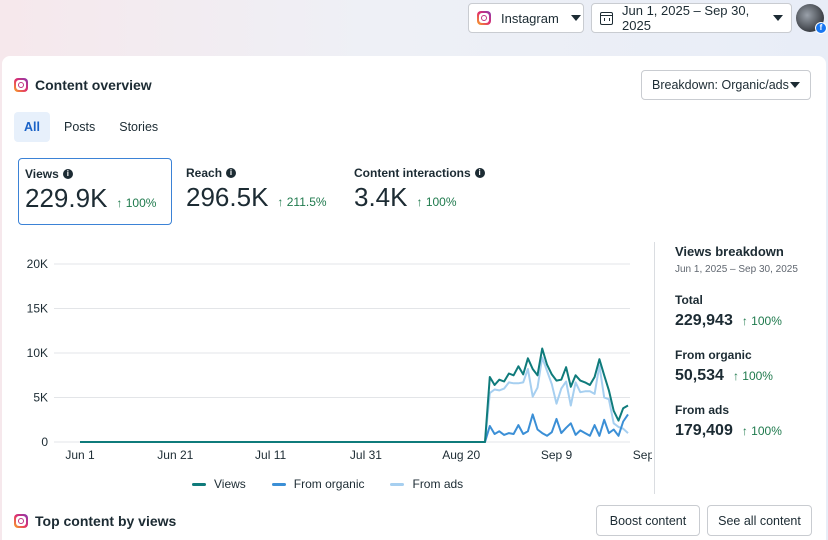 The width and height of the screenshot is (828, 540). Describe the element at coordinates (704, 430) in the screenshot. I see `breakdown-value: 179,409` at that location.